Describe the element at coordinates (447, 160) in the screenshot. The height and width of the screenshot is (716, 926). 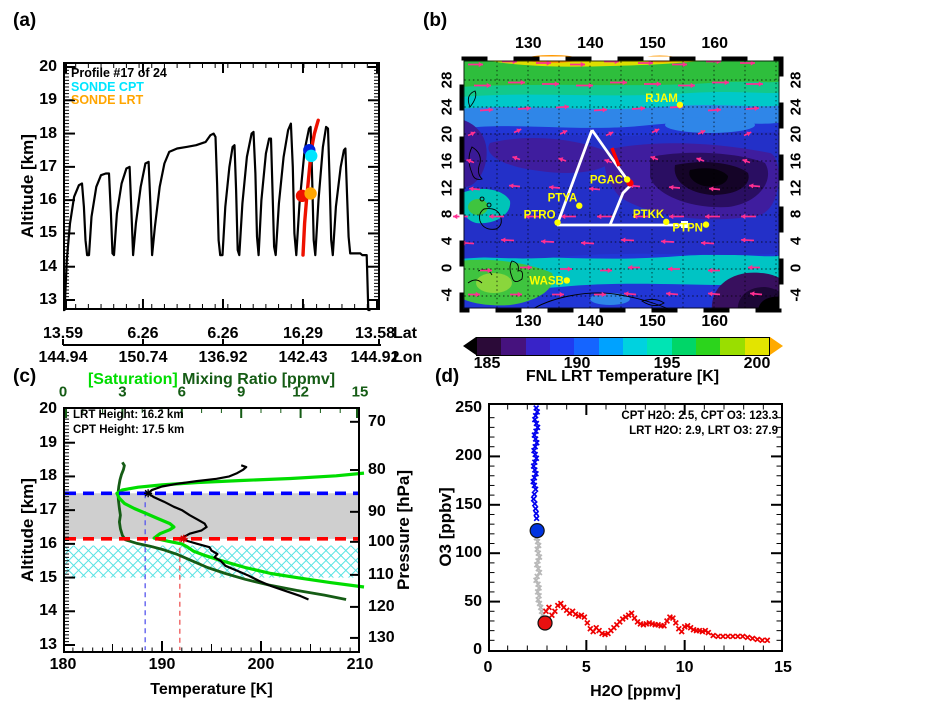
I see `map-lat-tick-left: 16` at that location.